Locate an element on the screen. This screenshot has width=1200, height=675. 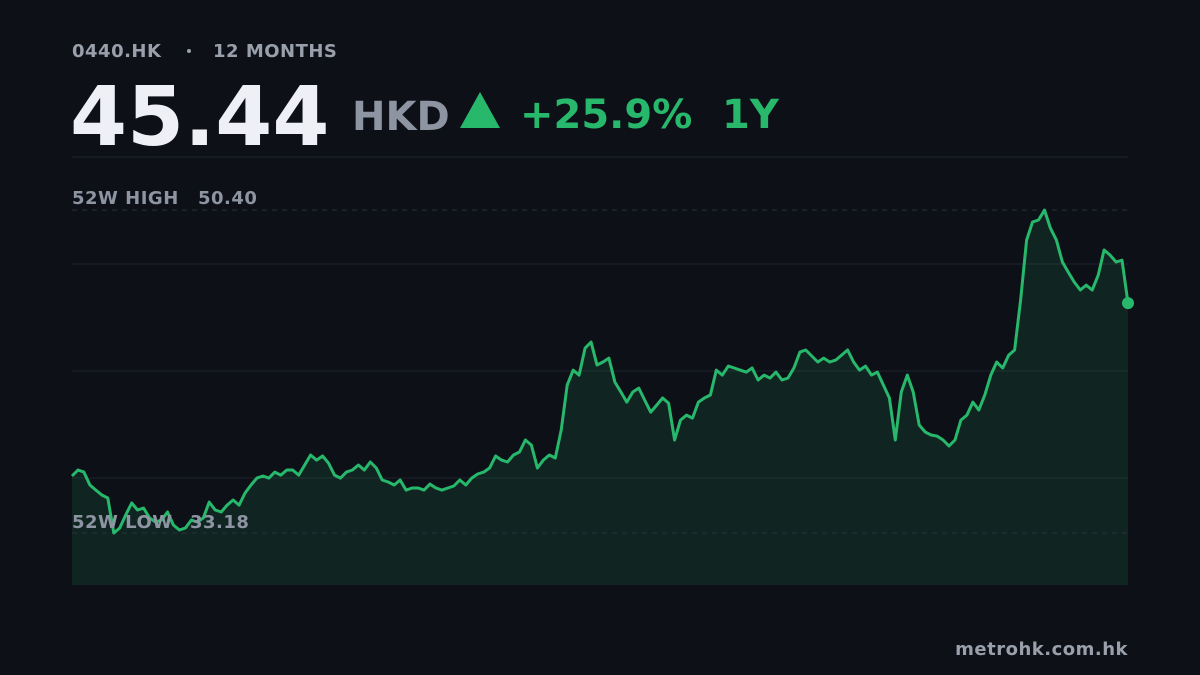
ticker: 0440.HK is located at coordinates (117, 51).